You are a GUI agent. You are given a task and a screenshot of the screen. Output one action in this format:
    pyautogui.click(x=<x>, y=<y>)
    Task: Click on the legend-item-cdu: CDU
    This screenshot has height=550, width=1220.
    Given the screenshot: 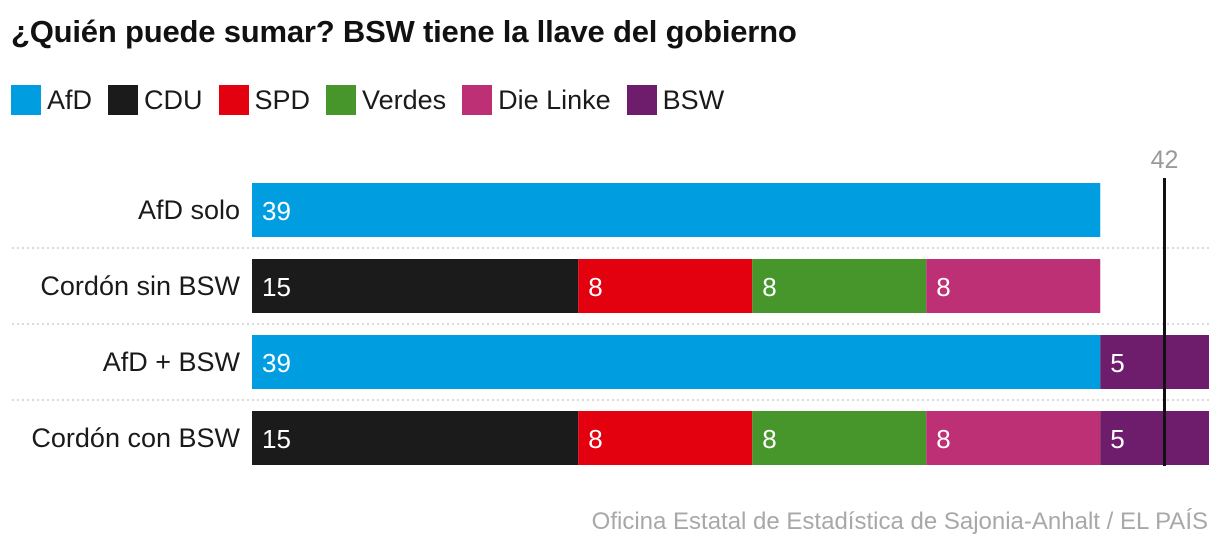 What is the action you would take?
    pyautogui.click(x=155, y=100)
    